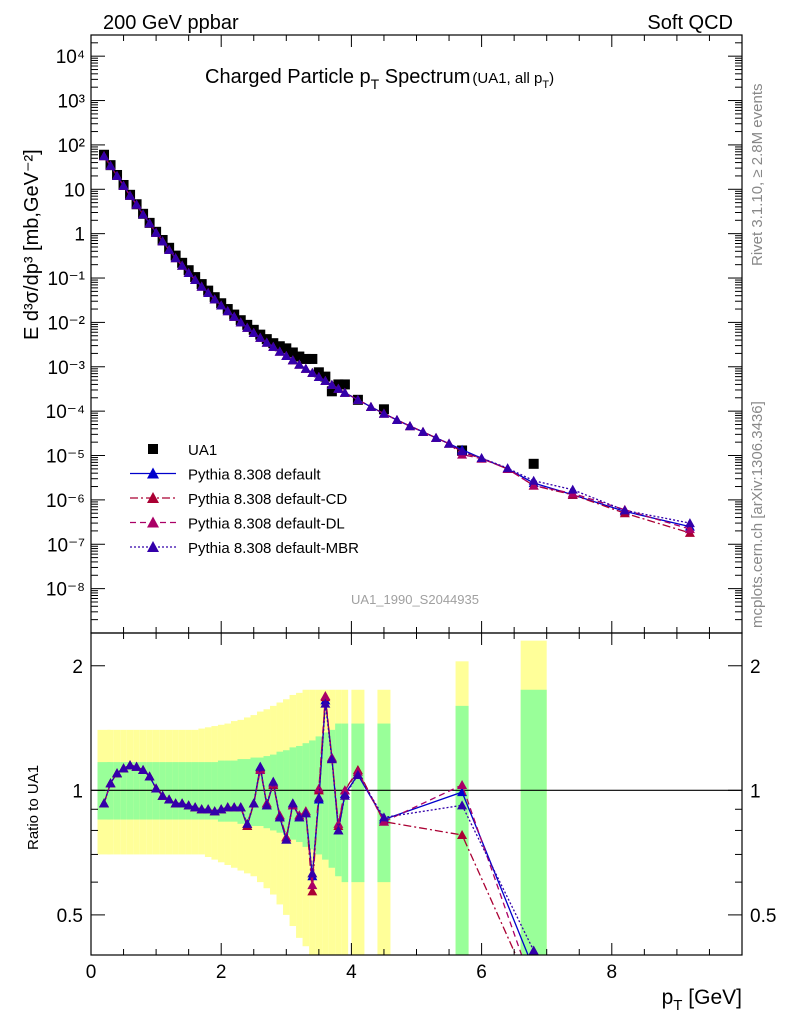 Image resolution: width=786 pixels, height=1024 pixels. What do you see at coordinates (65, 412) in the screenshot?
I see `y-tick-label: 10⁻⁴` at bounding box center [65, 412].